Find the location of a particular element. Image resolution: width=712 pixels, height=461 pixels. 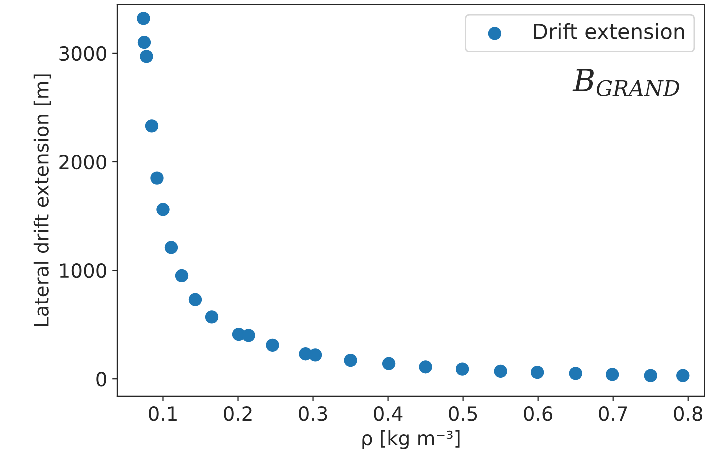

y-axis-title: Lateral drift extension [m] is located at coordinates (43, 200).